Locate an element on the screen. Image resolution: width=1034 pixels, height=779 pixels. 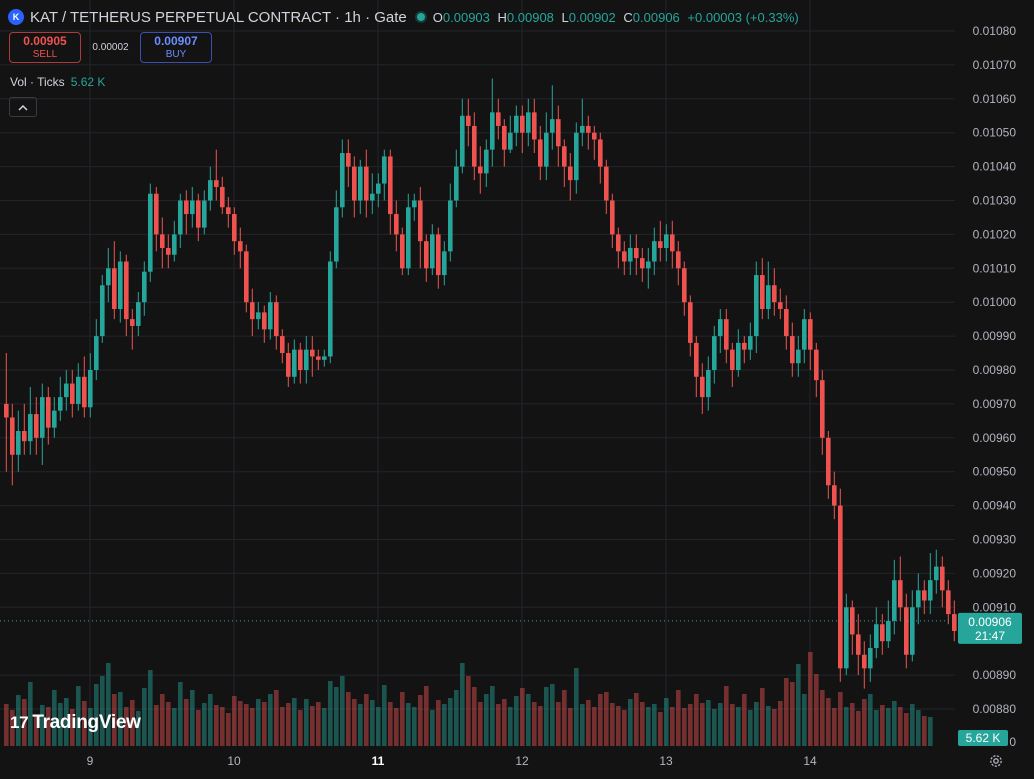
price-tick-label: 0.00940 is located at coordinates (995, 506).